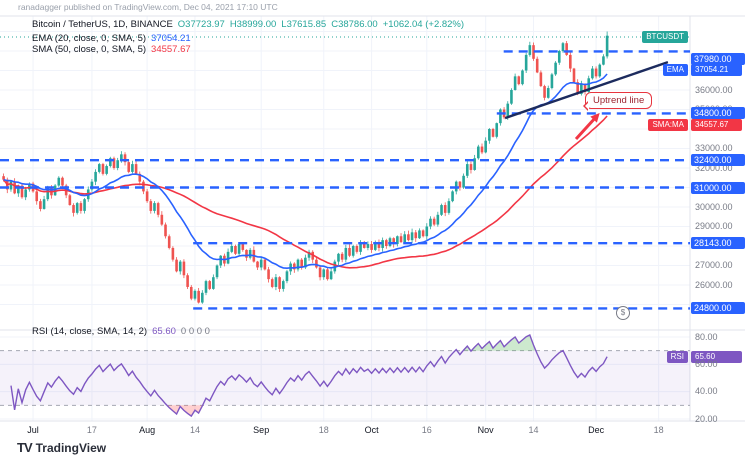 Image resolution: width=745 pixels, height=460 pixels. Describe the element at coordinates (617, 101) in the screenshot. I see `uptrend-callout: Uptrend line` at that location.